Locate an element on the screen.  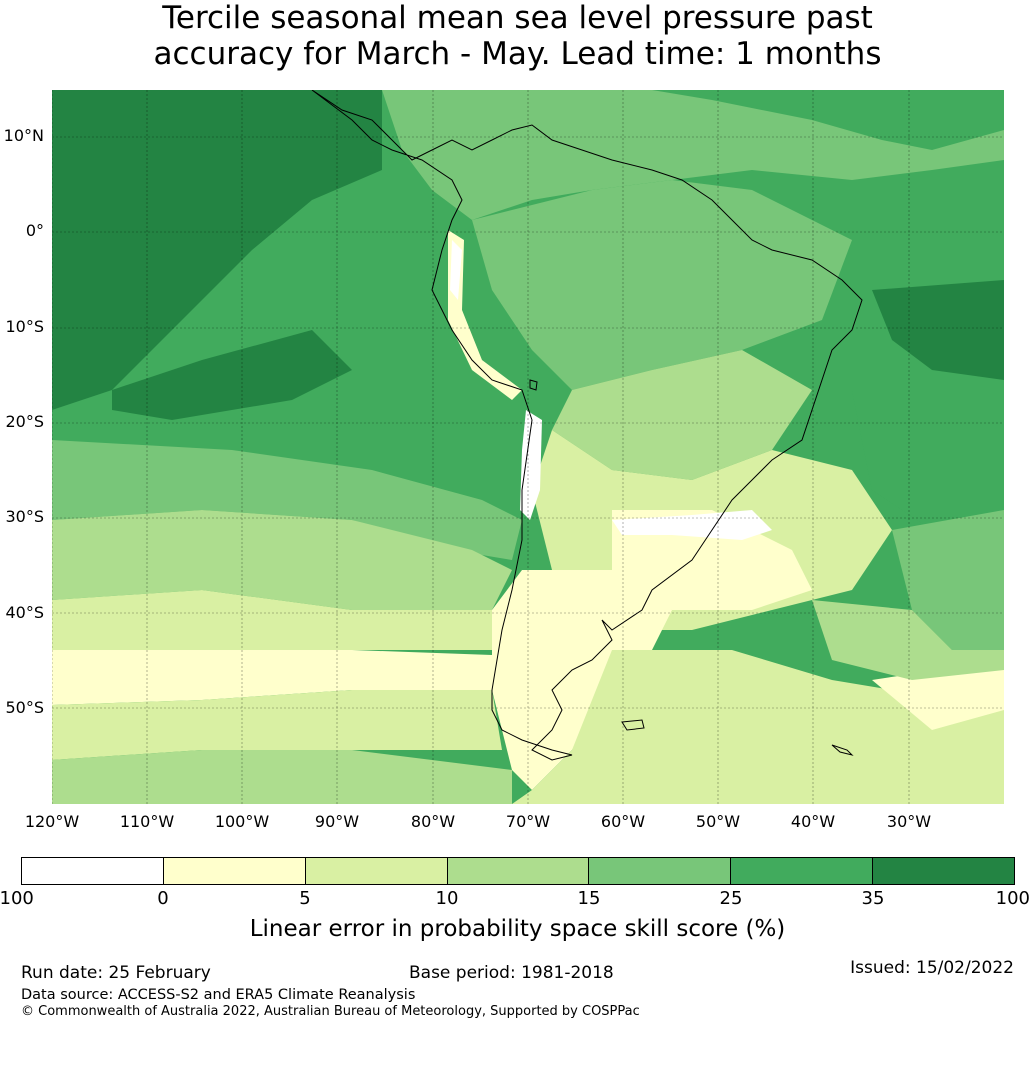
lon-label-40w: 40°W is located at coordinates (813, 821).